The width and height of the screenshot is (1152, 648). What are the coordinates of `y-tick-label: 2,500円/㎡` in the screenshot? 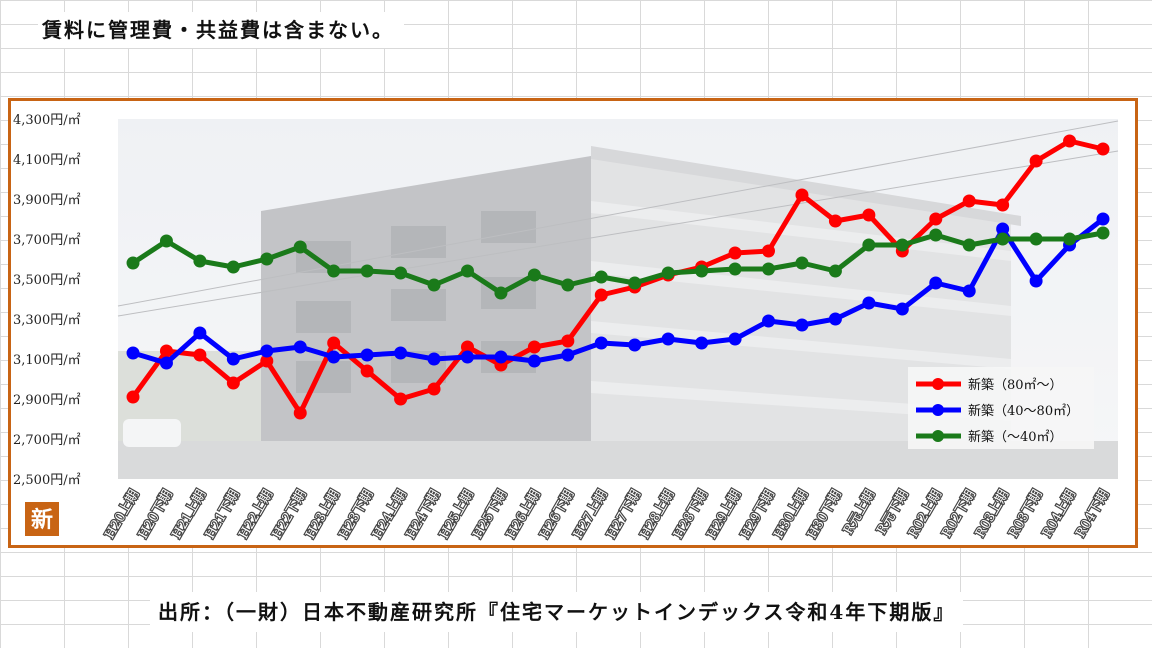 It's located at (47, 480).